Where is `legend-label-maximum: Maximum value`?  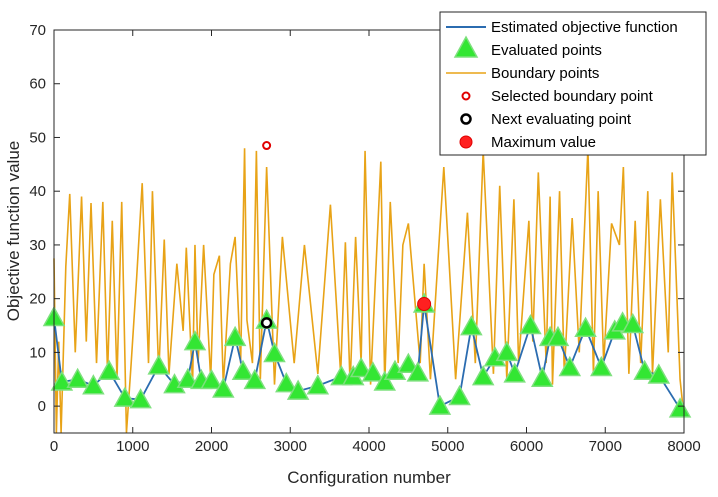
legend-label-maximum: Maximum value is located at coordinates (543, 142).